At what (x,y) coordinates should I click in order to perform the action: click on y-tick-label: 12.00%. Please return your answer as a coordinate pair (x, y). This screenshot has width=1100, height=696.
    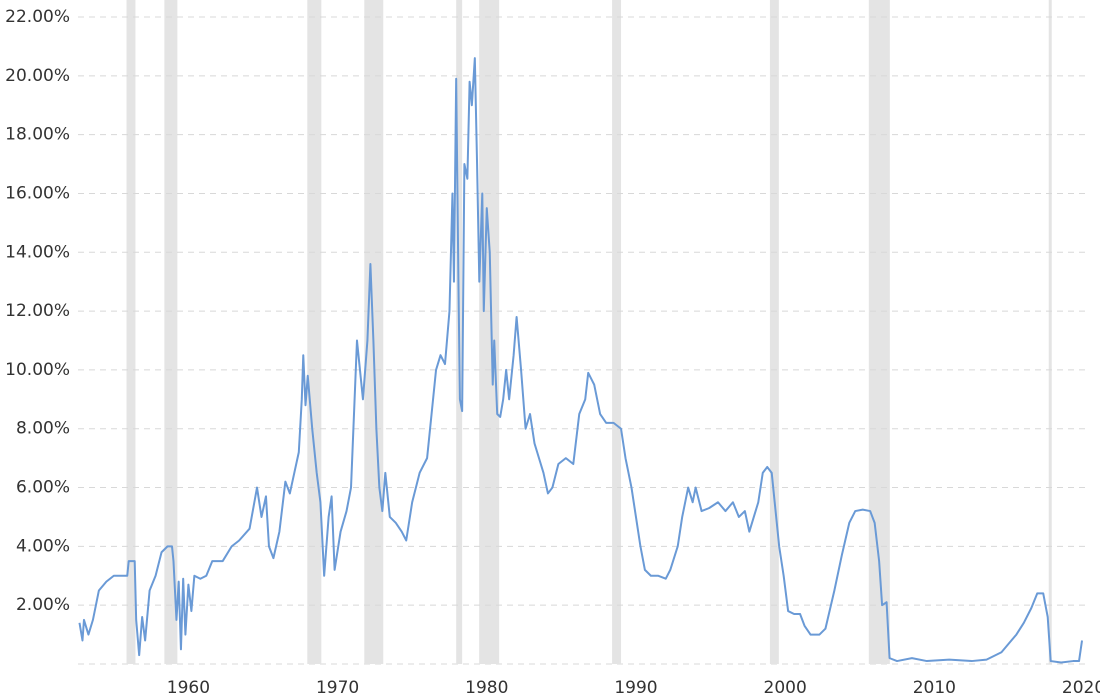
    Looking at the image, I should click on (37, 311).